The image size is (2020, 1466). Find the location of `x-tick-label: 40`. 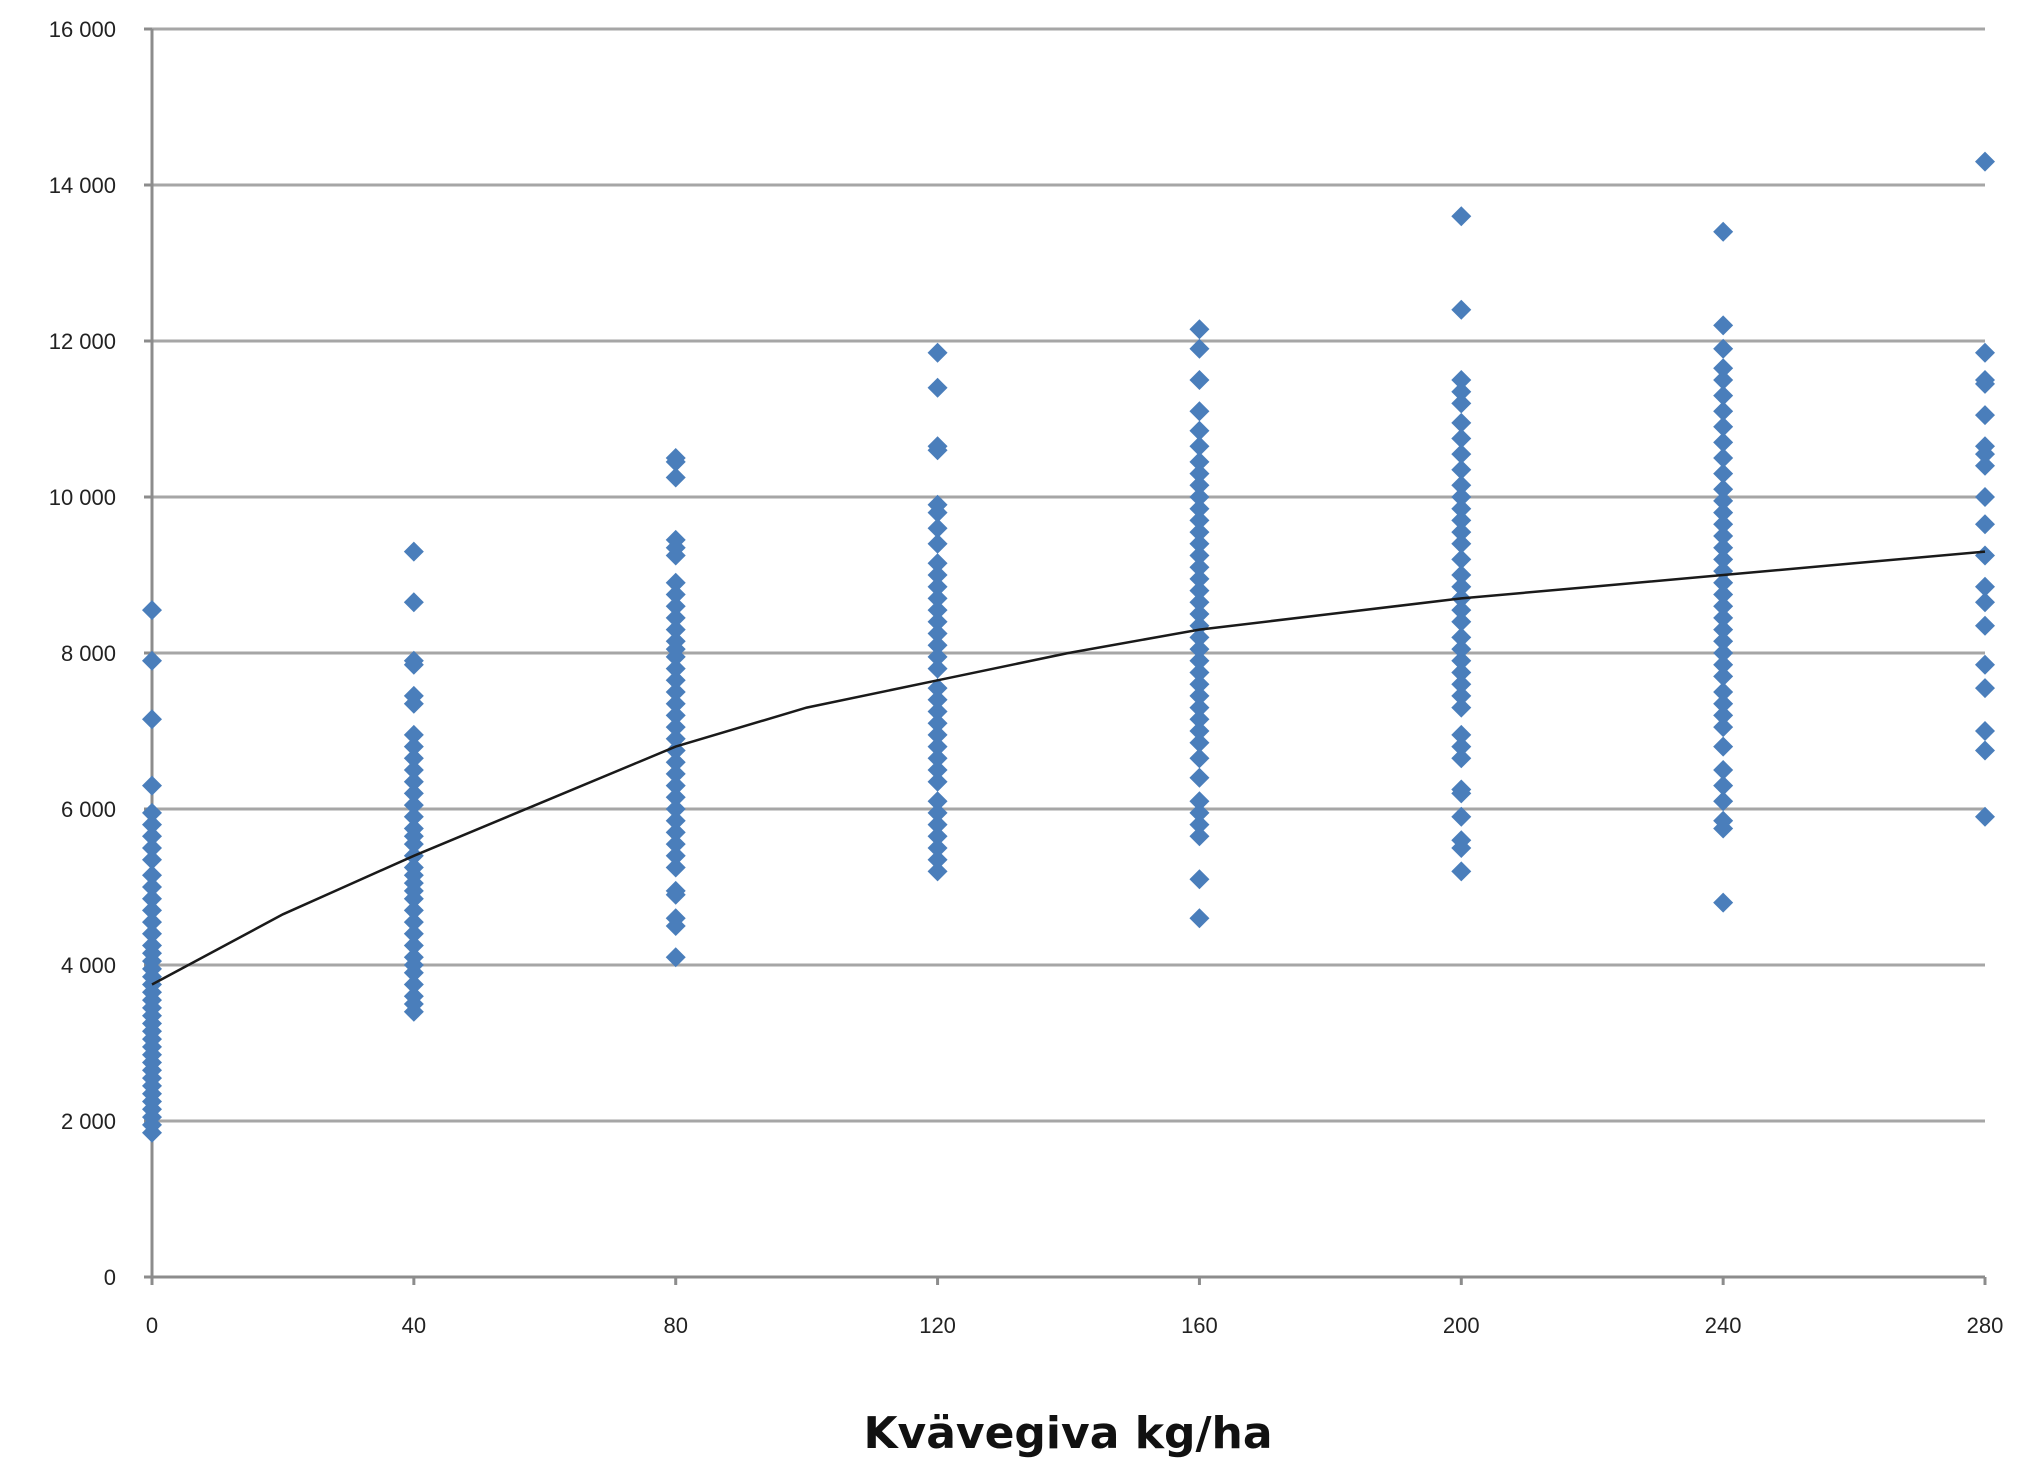

x-tick-label: 40 is located at coordinates (414, 1325).